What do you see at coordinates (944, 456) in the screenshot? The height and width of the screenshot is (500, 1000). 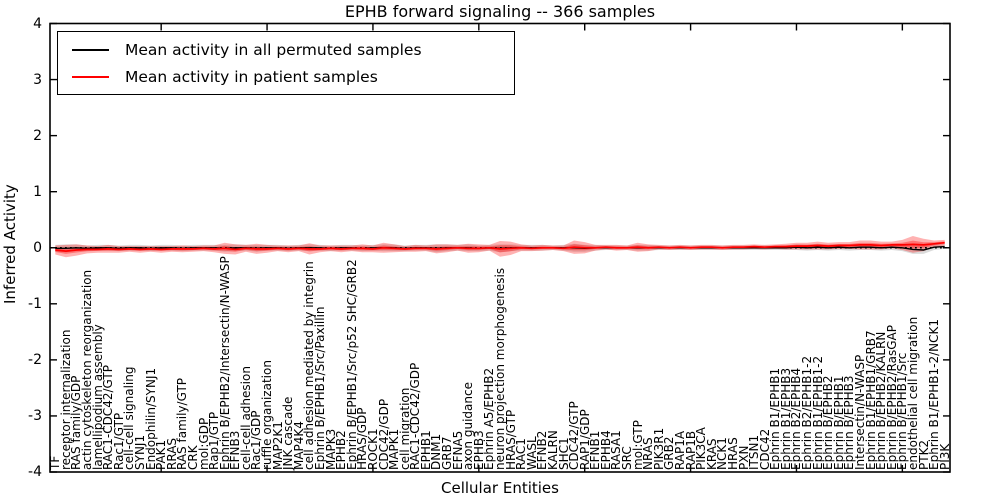 I see `x-tick-label: PI3K` at bounding box center [944, 456].